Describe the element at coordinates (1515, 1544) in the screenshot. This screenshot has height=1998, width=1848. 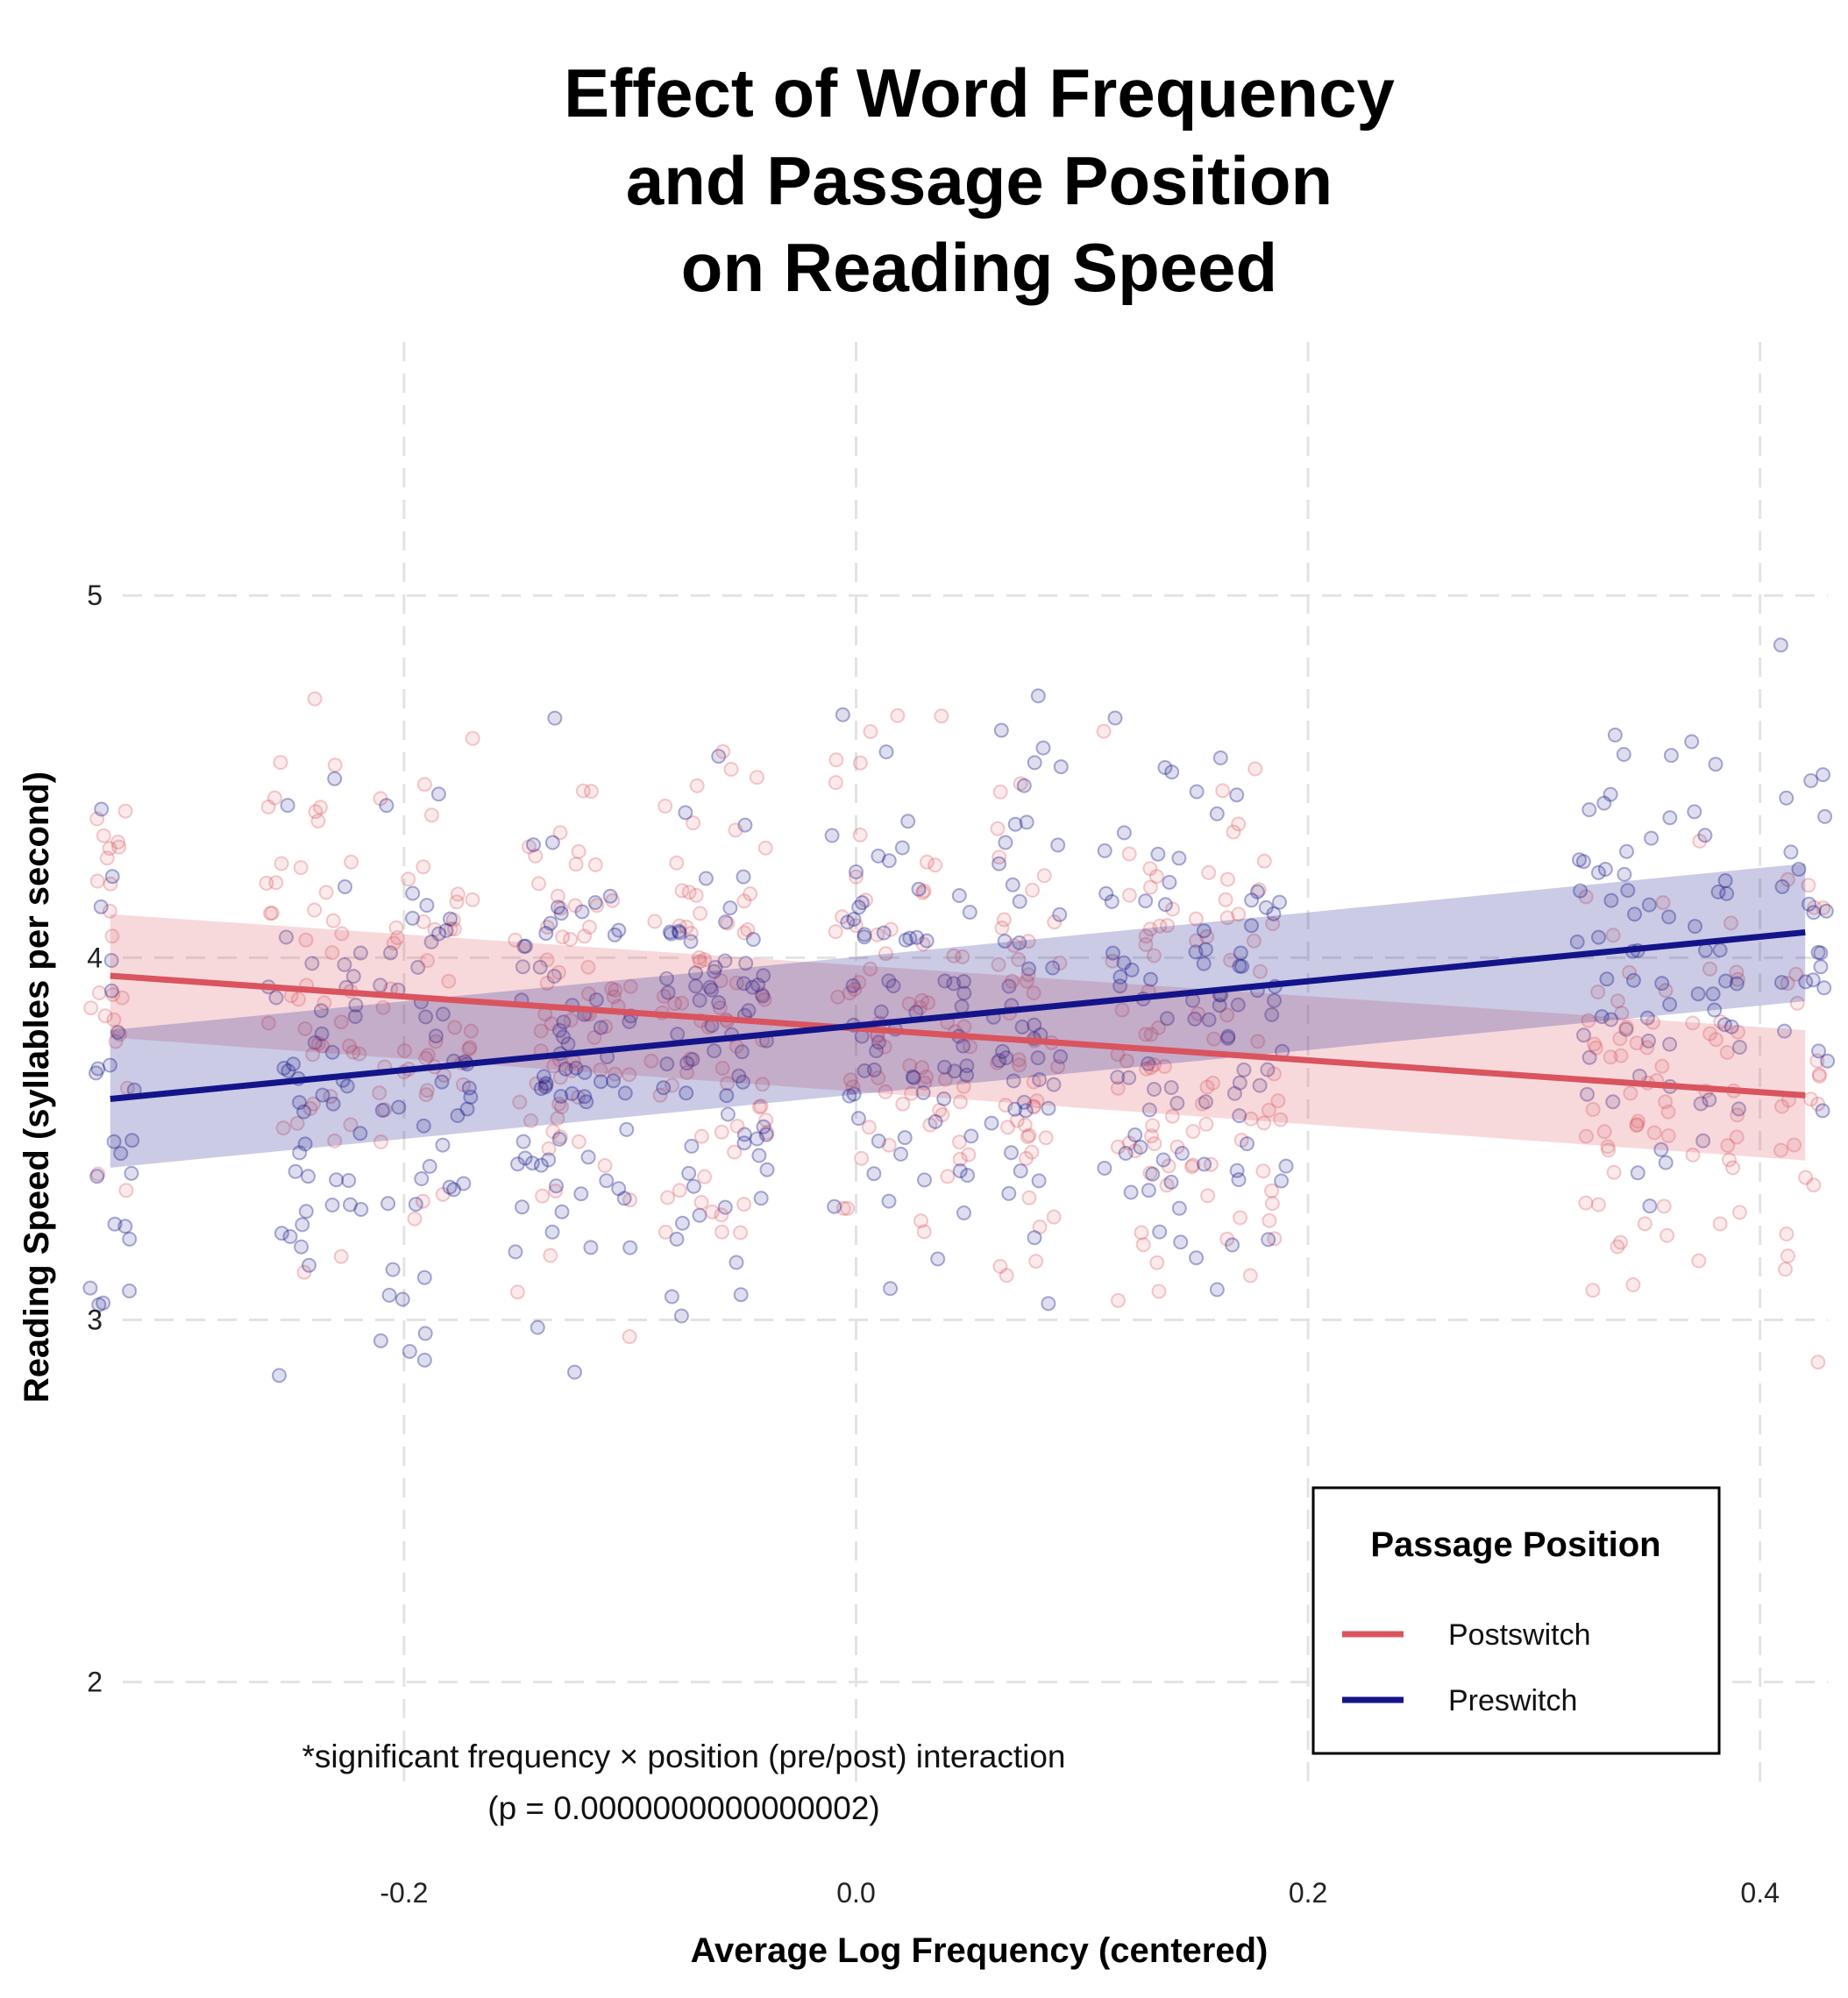
I see `legend-title: Passage Position` at that location.